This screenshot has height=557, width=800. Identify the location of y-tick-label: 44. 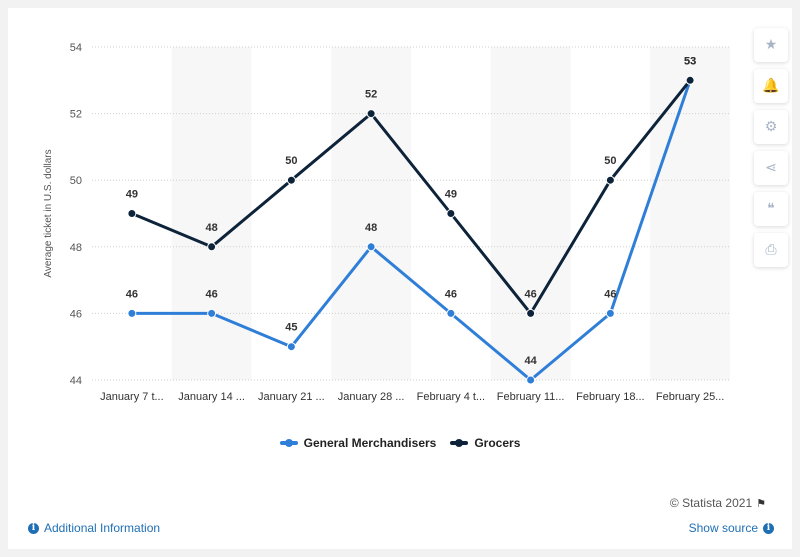
(76, 381).